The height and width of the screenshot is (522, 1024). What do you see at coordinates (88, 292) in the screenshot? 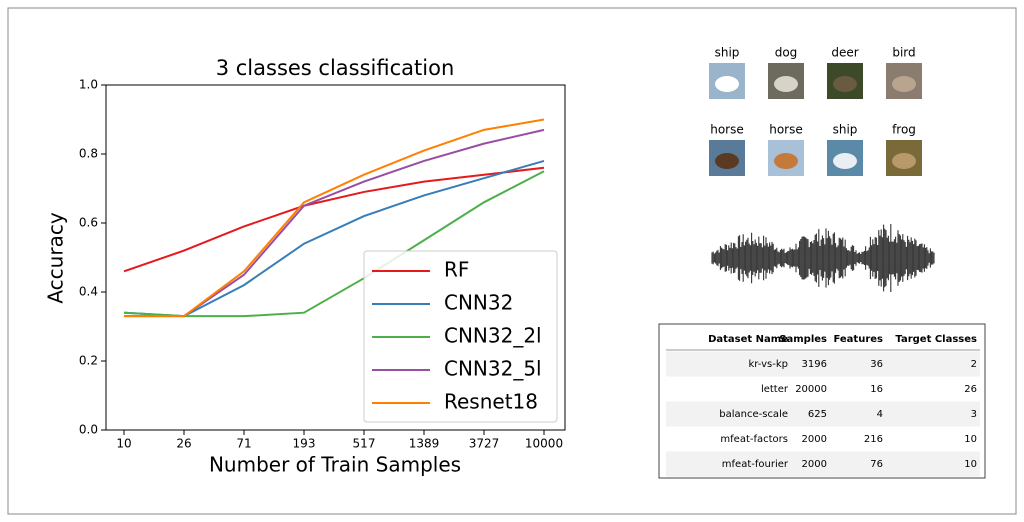
I see `y-tick-label: 0.4` at bounding box center [88, 292].